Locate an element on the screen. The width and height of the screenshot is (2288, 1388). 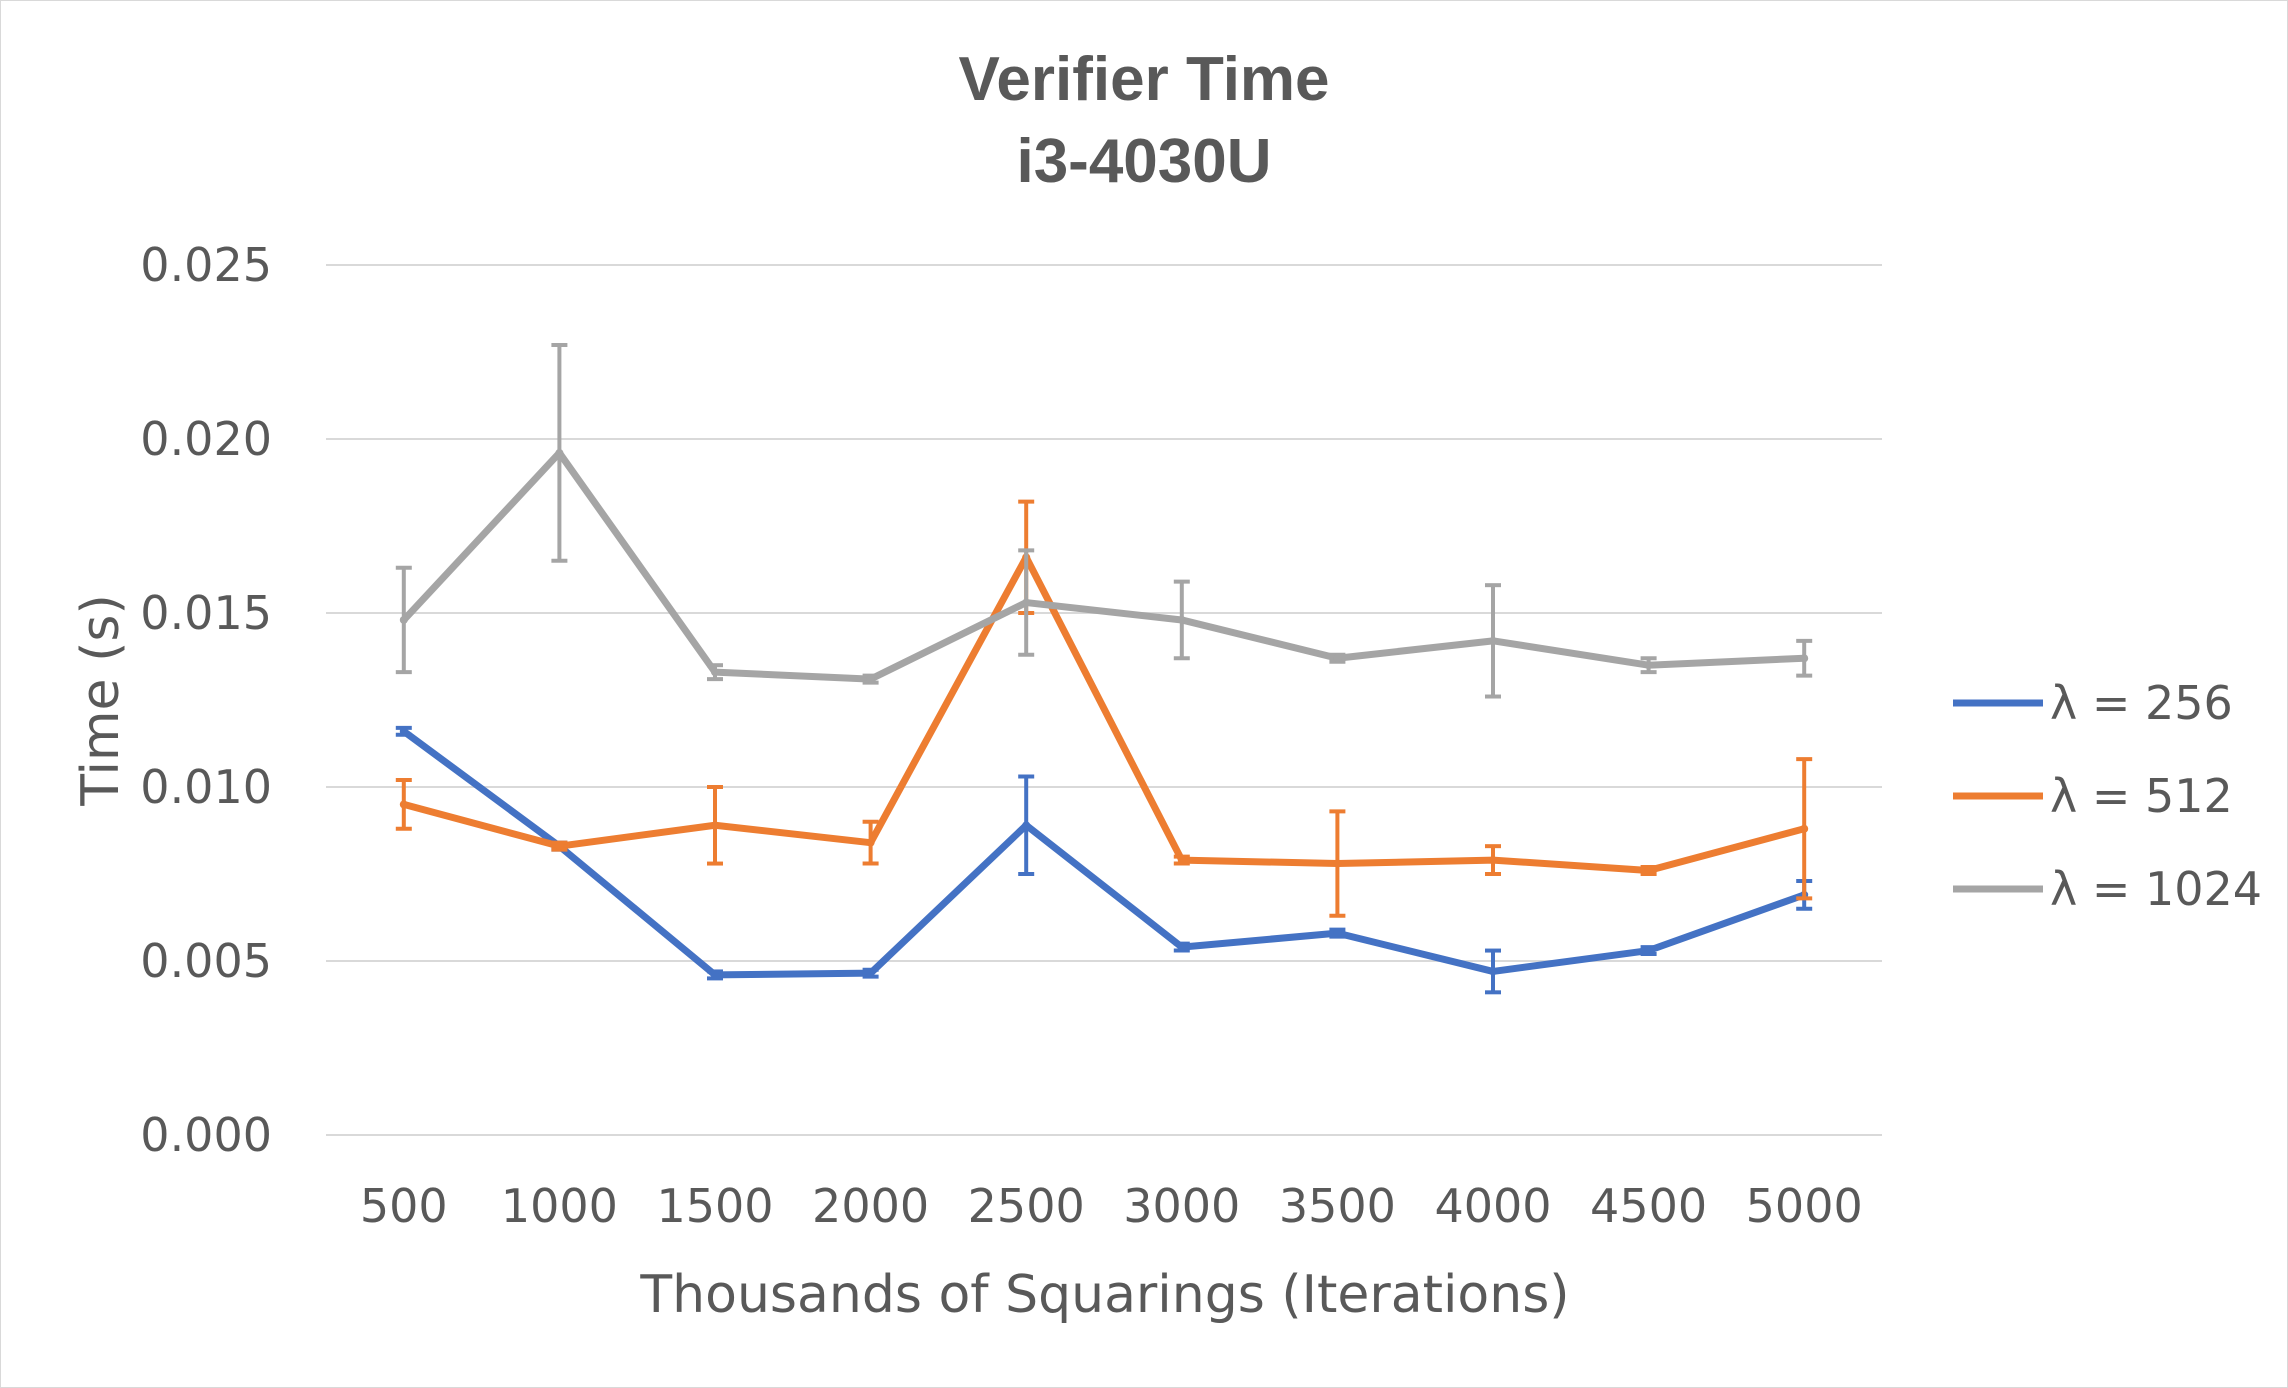
chart-subtitle: i3-4030U is located at coordinates (1143, 161).